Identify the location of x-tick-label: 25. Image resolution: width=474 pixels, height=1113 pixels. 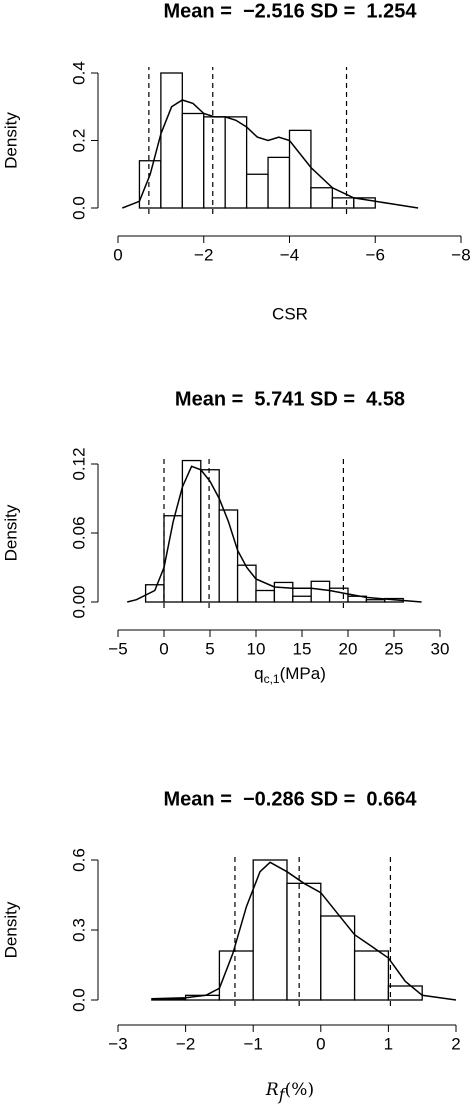
(394, 648).